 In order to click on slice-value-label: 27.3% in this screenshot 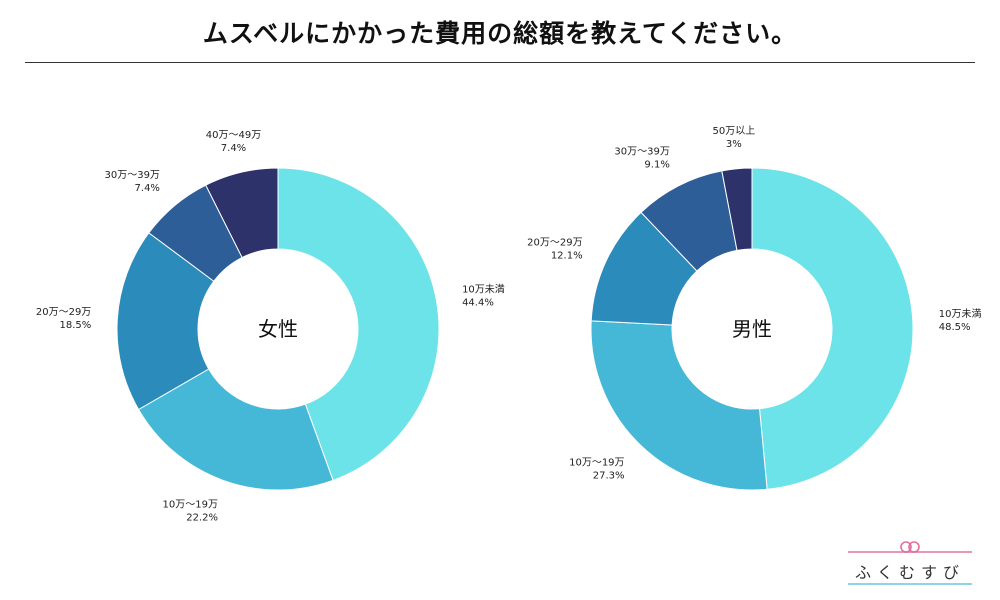, I will do `click(609, 475)`.